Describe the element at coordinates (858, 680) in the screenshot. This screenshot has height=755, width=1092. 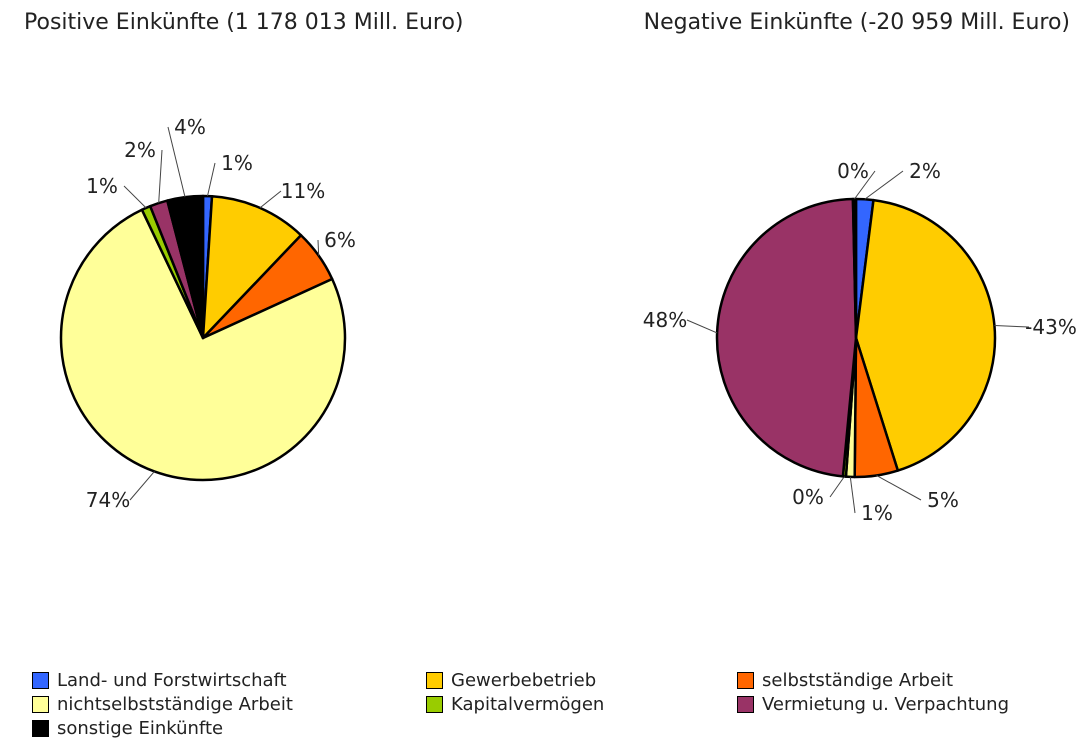
I see `legend-label: selbstständige Arbeit` at that location.